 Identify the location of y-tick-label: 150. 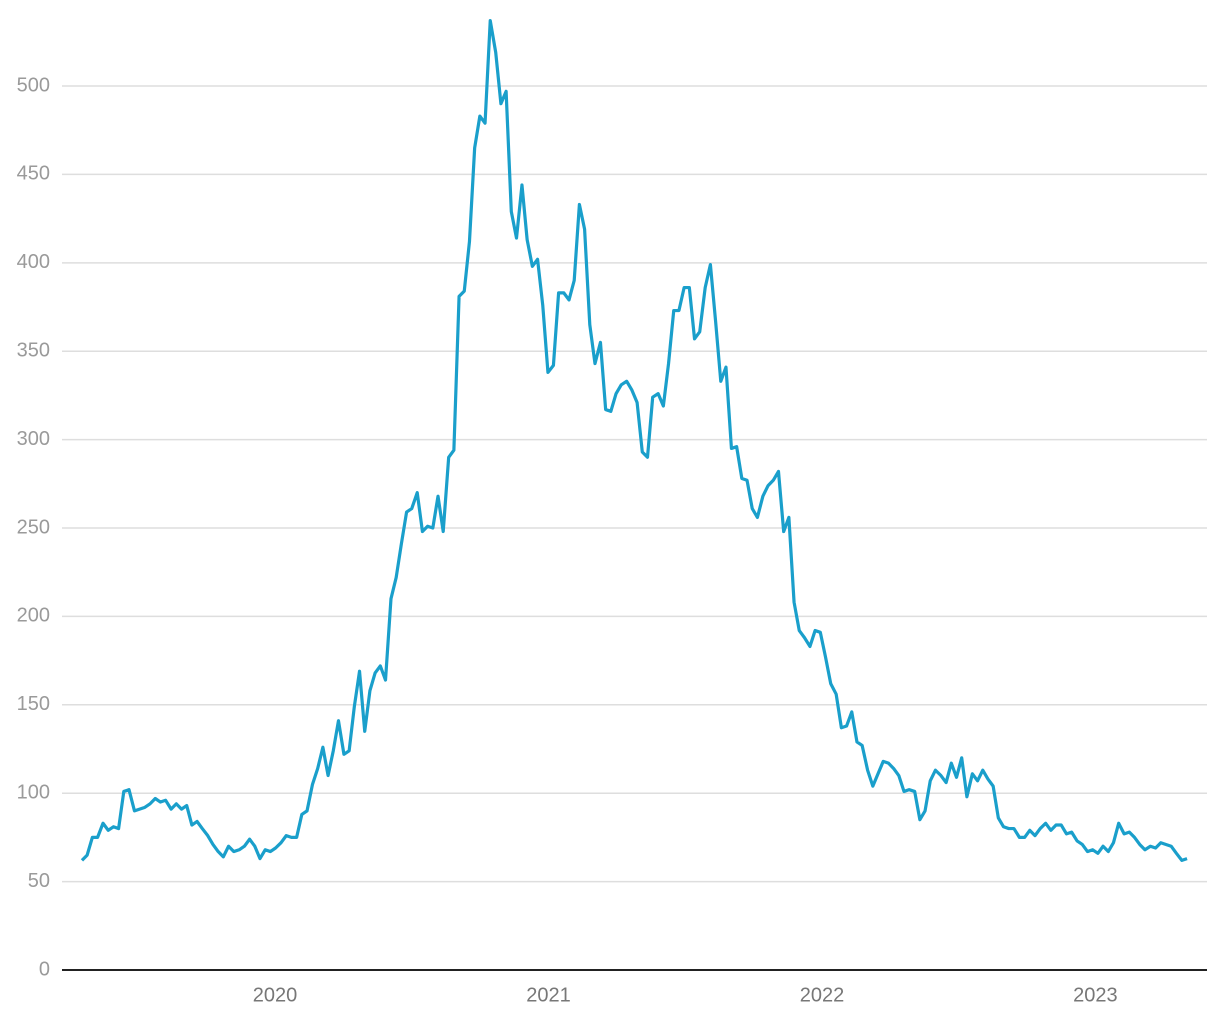
(33, 704).